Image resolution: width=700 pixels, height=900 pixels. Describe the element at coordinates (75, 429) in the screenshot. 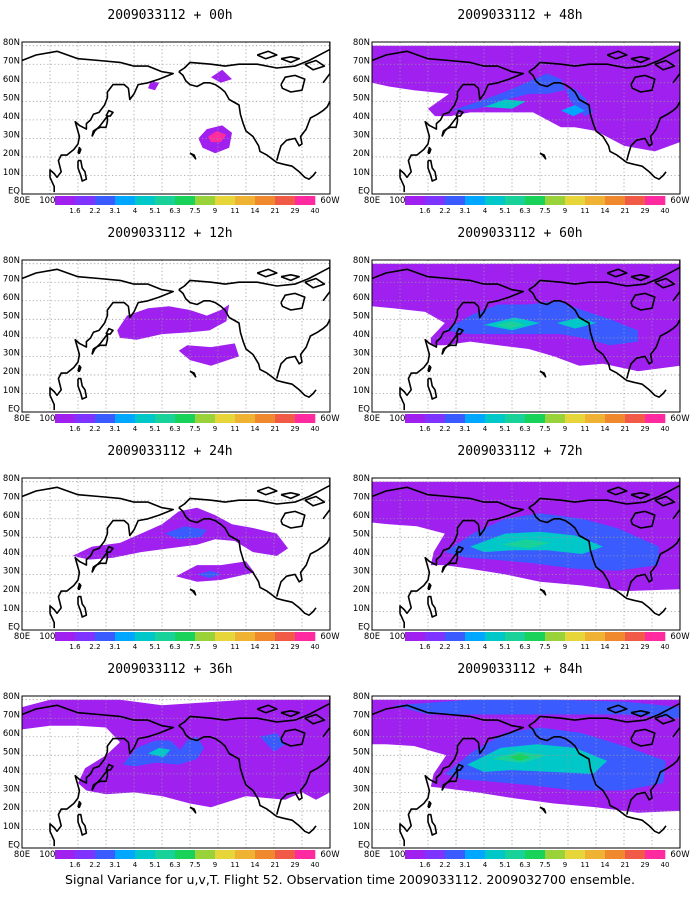

I see `colorbar-label: 1.6` at that location.